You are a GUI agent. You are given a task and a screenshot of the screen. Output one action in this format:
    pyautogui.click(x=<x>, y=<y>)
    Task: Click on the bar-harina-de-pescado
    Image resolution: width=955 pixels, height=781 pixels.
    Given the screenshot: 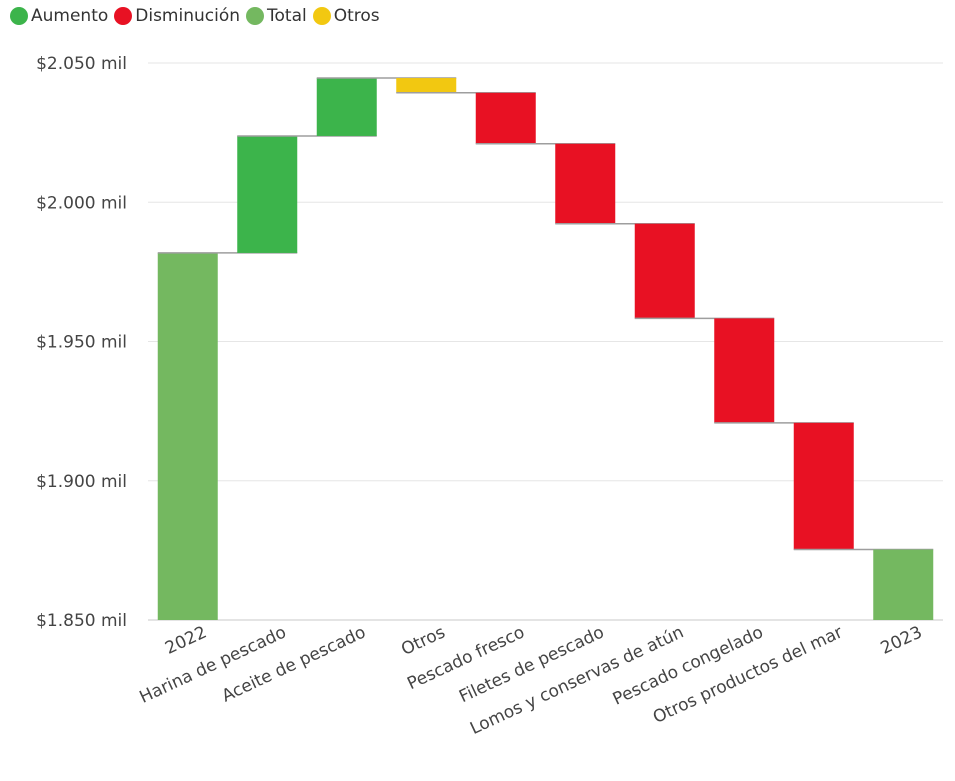 What is the action you would take?
    pyautogui.click(x=267, y=194)
    